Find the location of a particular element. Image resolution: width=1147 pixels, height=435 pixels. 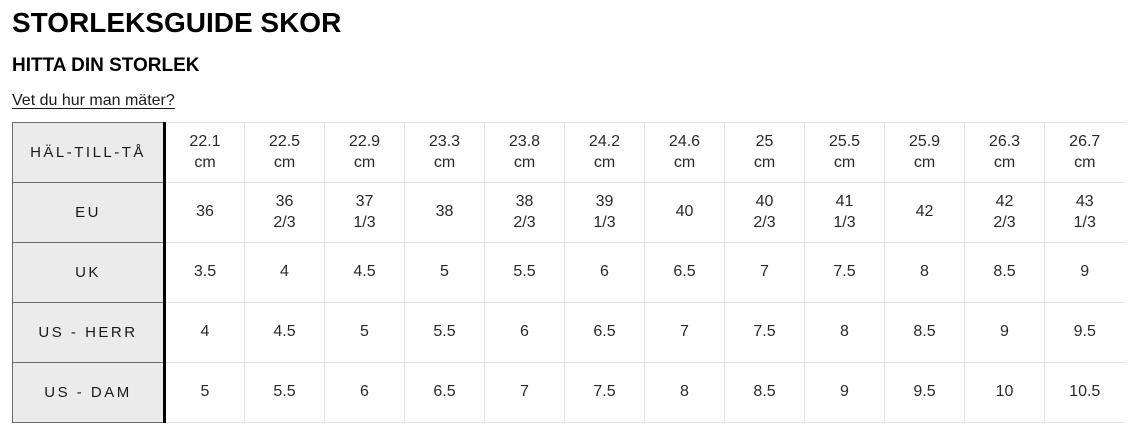

row-label-heel-to-toe: HÄL-TILL-TÅ is located at coordinates (89, 152).